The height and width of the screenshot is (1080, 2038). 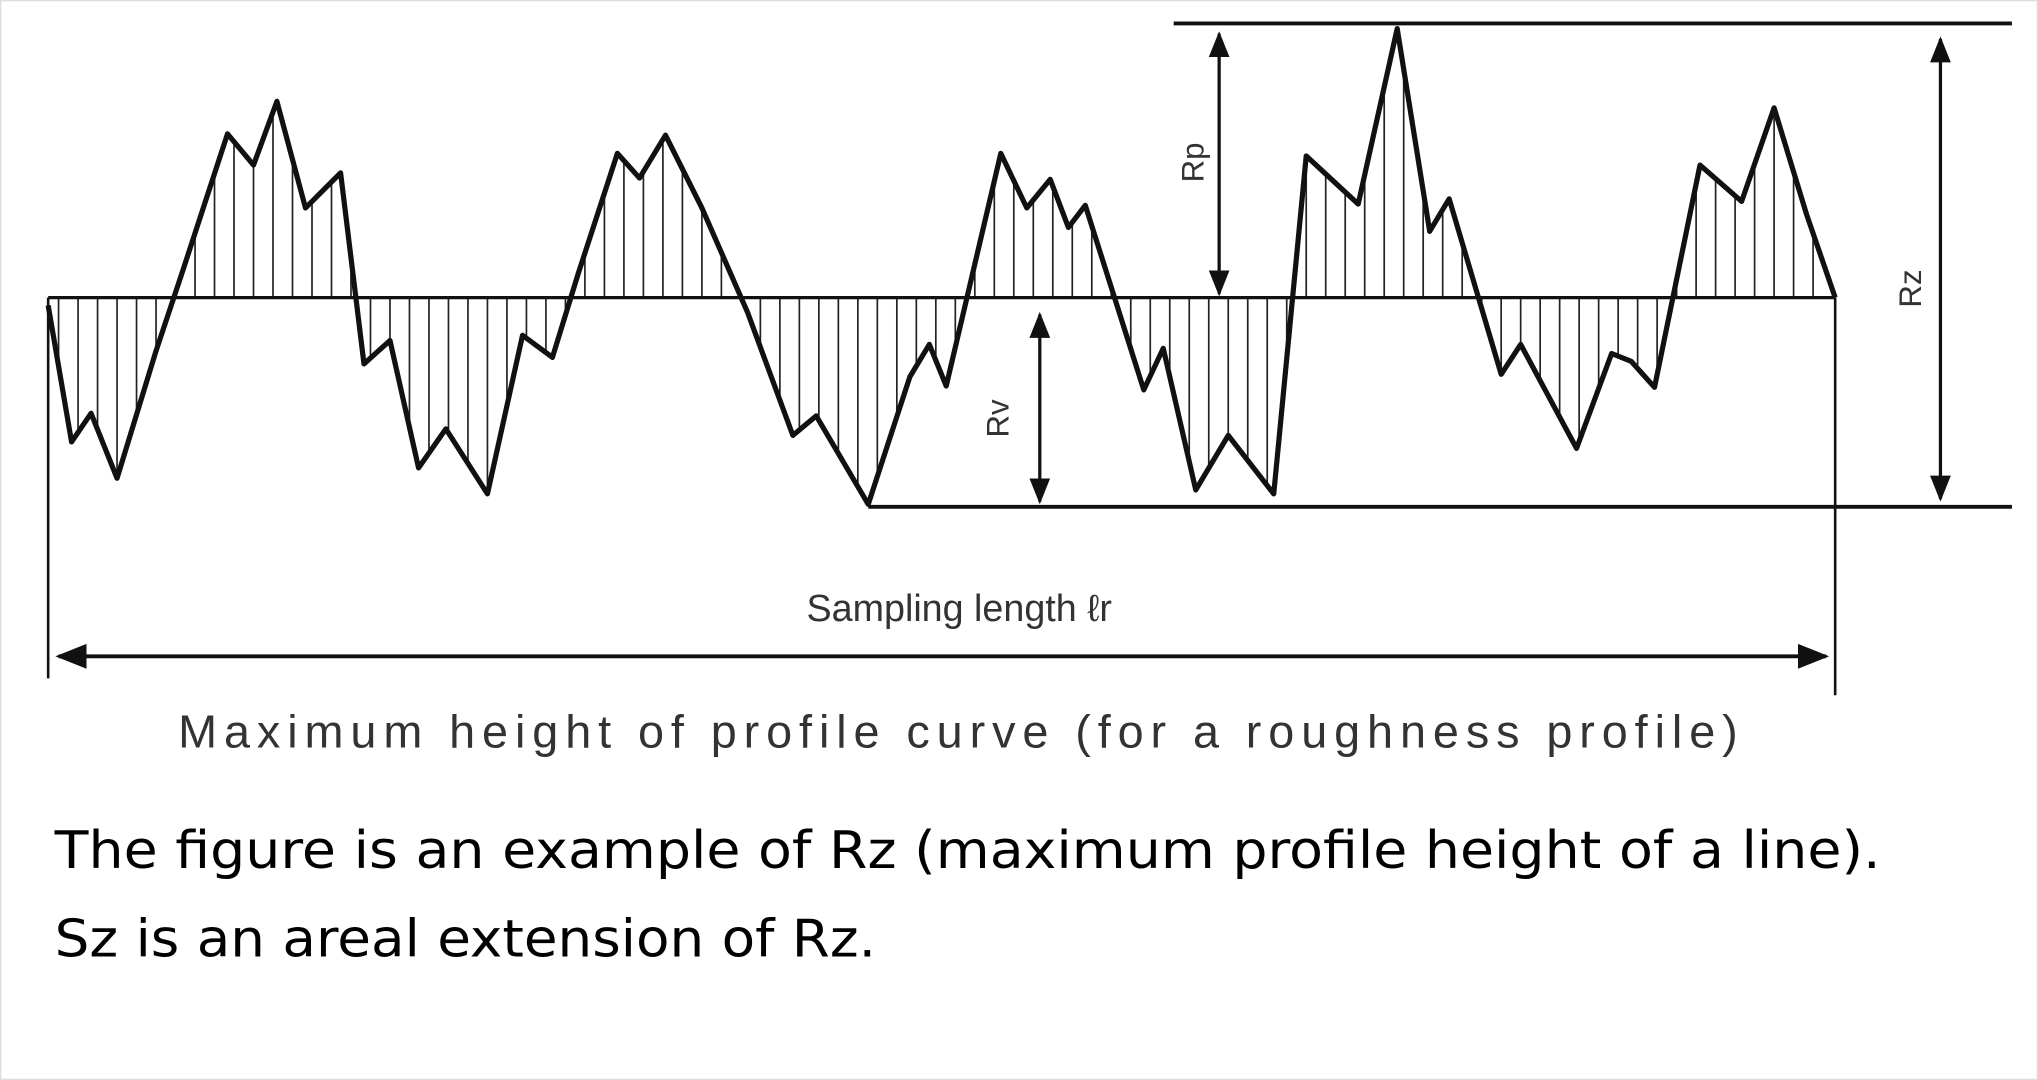 I want to click on description-line-2: Sz is an areal extension of Rz., so click(x=465, y=940).